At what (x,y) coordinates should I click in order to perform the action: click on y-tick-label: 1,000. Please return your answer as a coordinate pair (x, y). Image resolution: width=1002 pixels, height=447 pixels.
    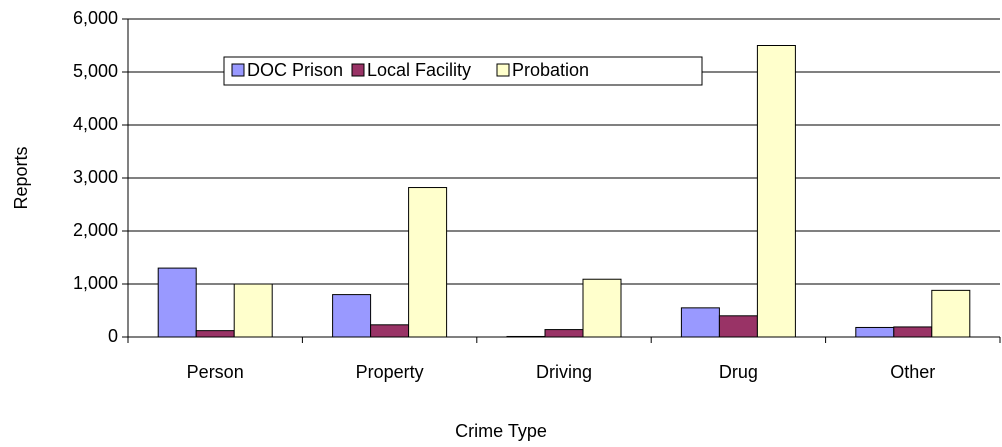
    Looking at the image, I should click on (95, 283).